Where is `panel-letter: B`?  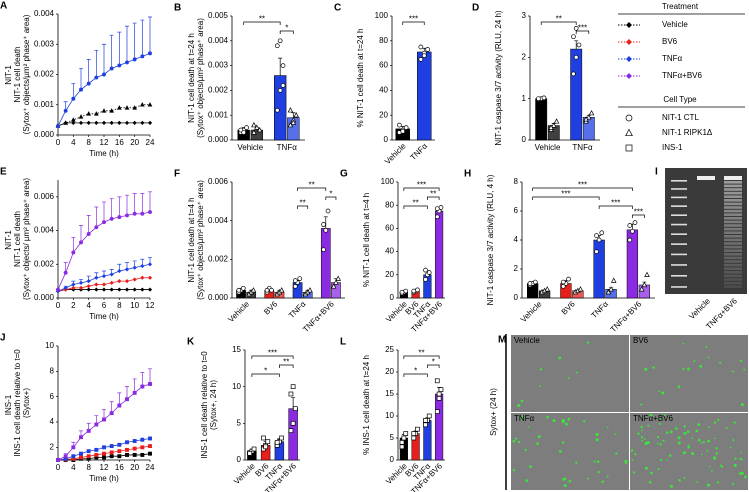 panel-letter: B is located at coordinates (177, 8).